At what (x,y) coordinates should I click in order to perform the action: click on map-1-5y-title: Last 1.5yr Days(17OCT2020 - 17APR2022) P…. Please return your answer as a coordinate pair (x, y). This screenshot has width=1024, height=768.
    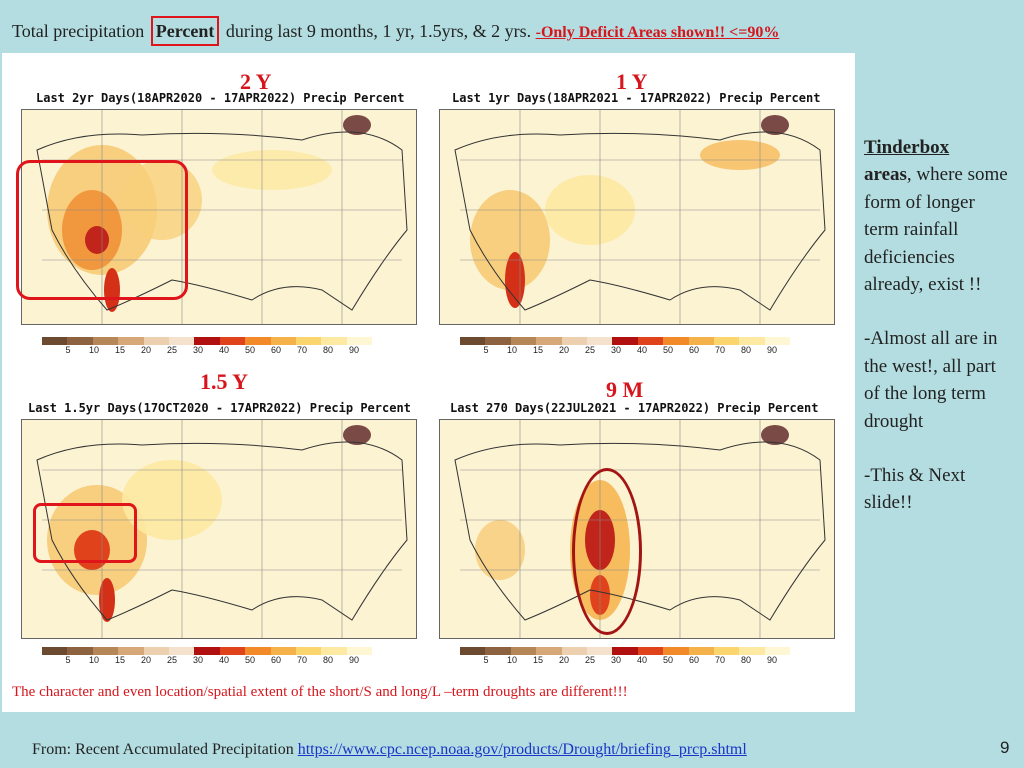
    Looking at the image, I should click on (219, 408).